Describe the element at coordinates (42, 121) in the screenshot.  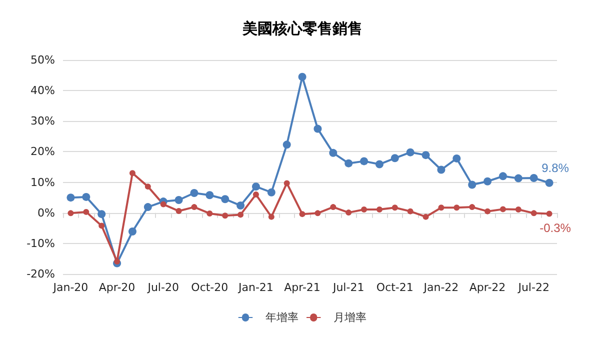
I see `y-tick-label: 30%` at that location.